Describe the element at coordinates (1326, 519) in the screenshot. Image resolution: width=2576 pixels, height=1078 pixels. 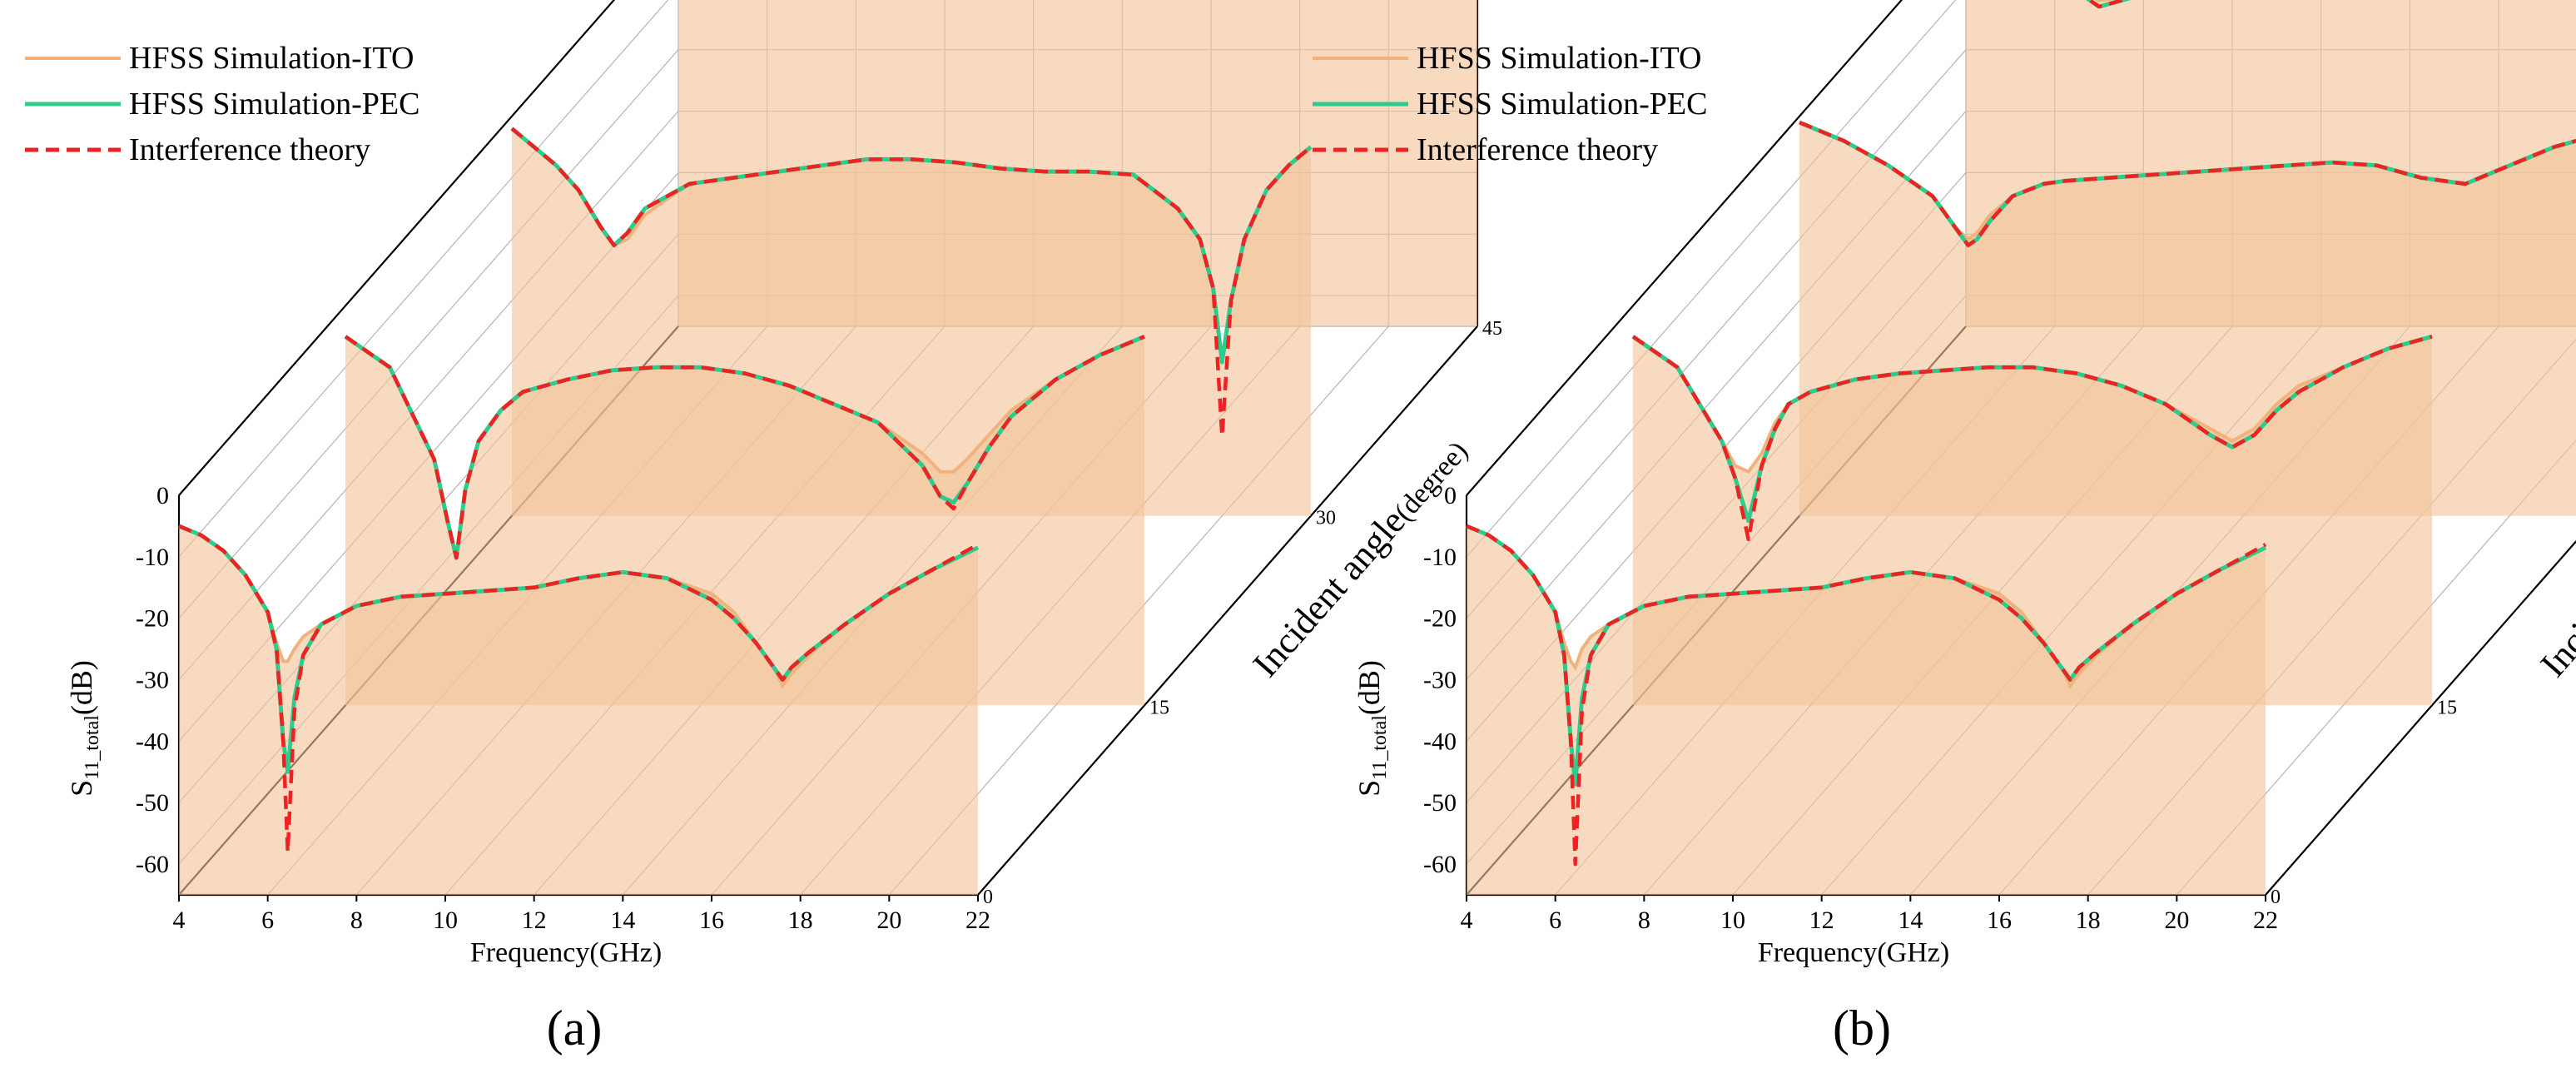
I see `z-tick-label: 30` at that location.